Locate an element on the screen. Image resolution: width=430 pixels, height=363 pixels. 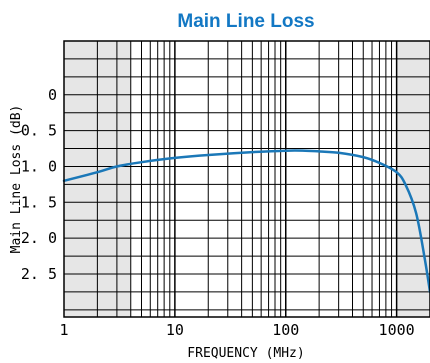
y-tick-label: 2. 0 is located at coordinates (39, 238).